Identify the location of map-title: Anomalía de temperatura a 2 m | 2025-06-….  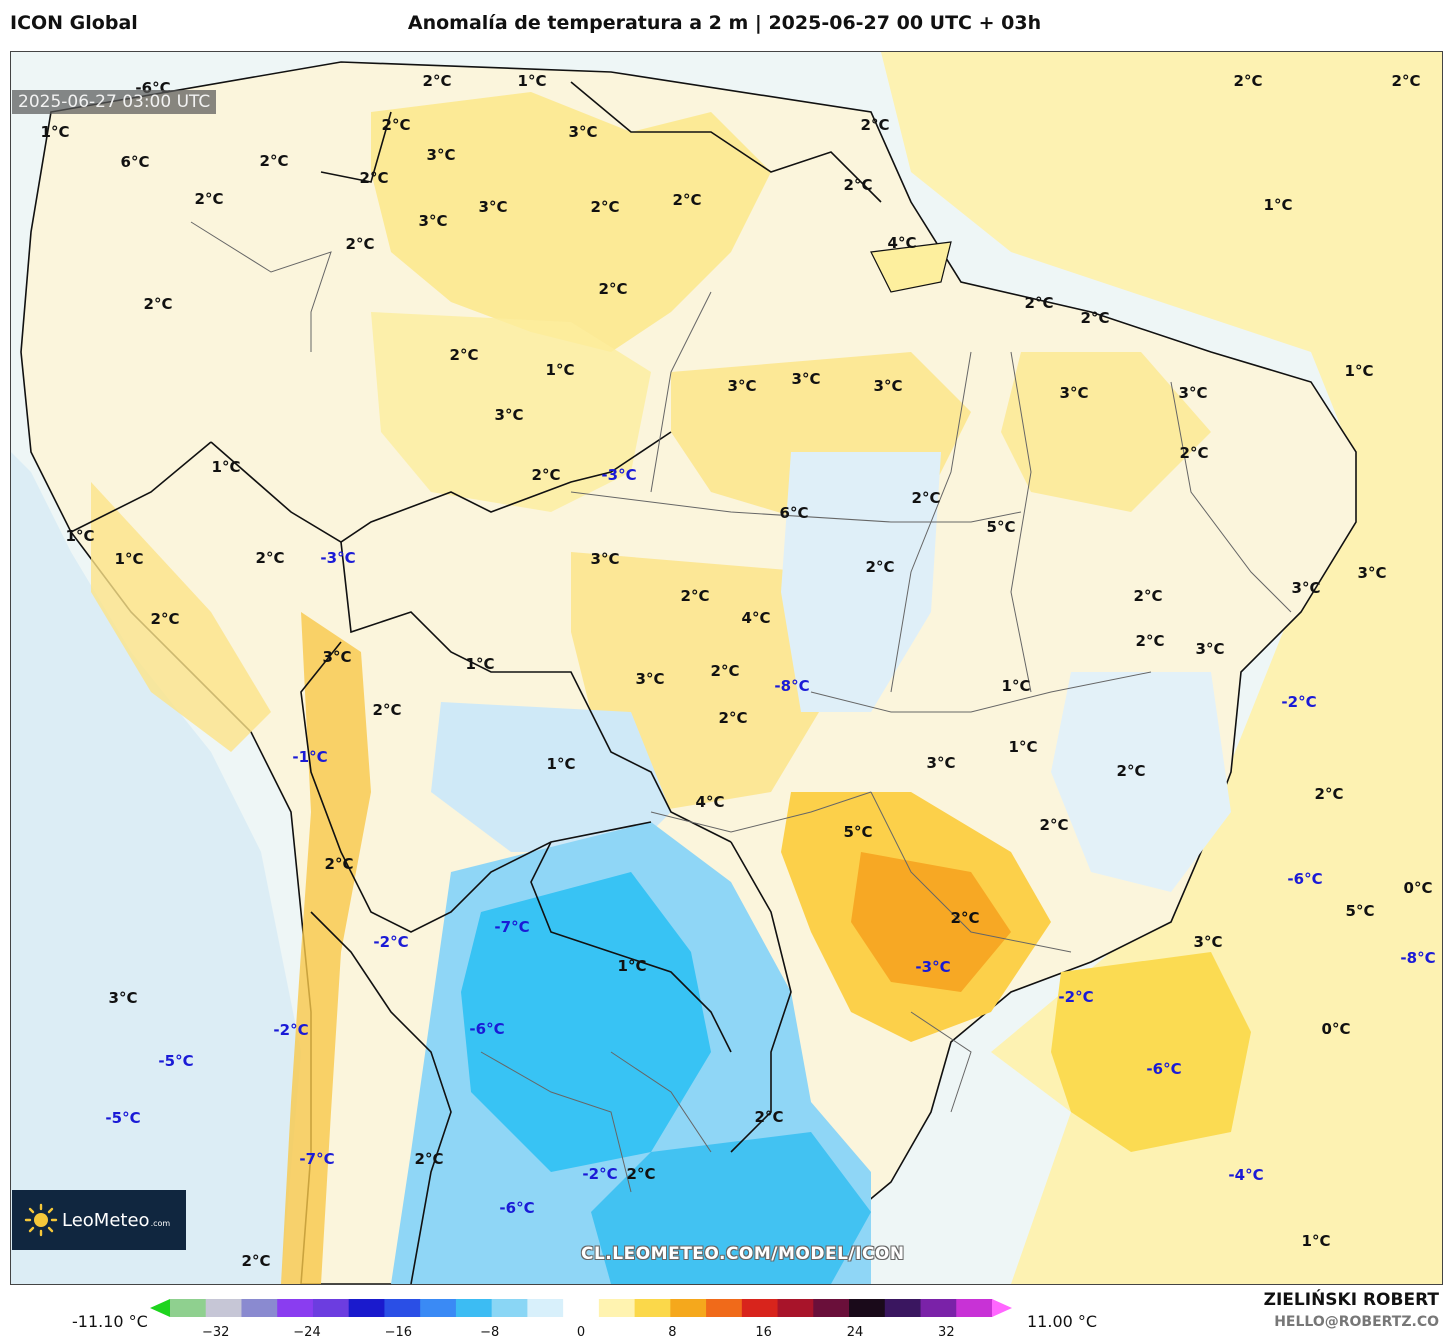
(724, 23).